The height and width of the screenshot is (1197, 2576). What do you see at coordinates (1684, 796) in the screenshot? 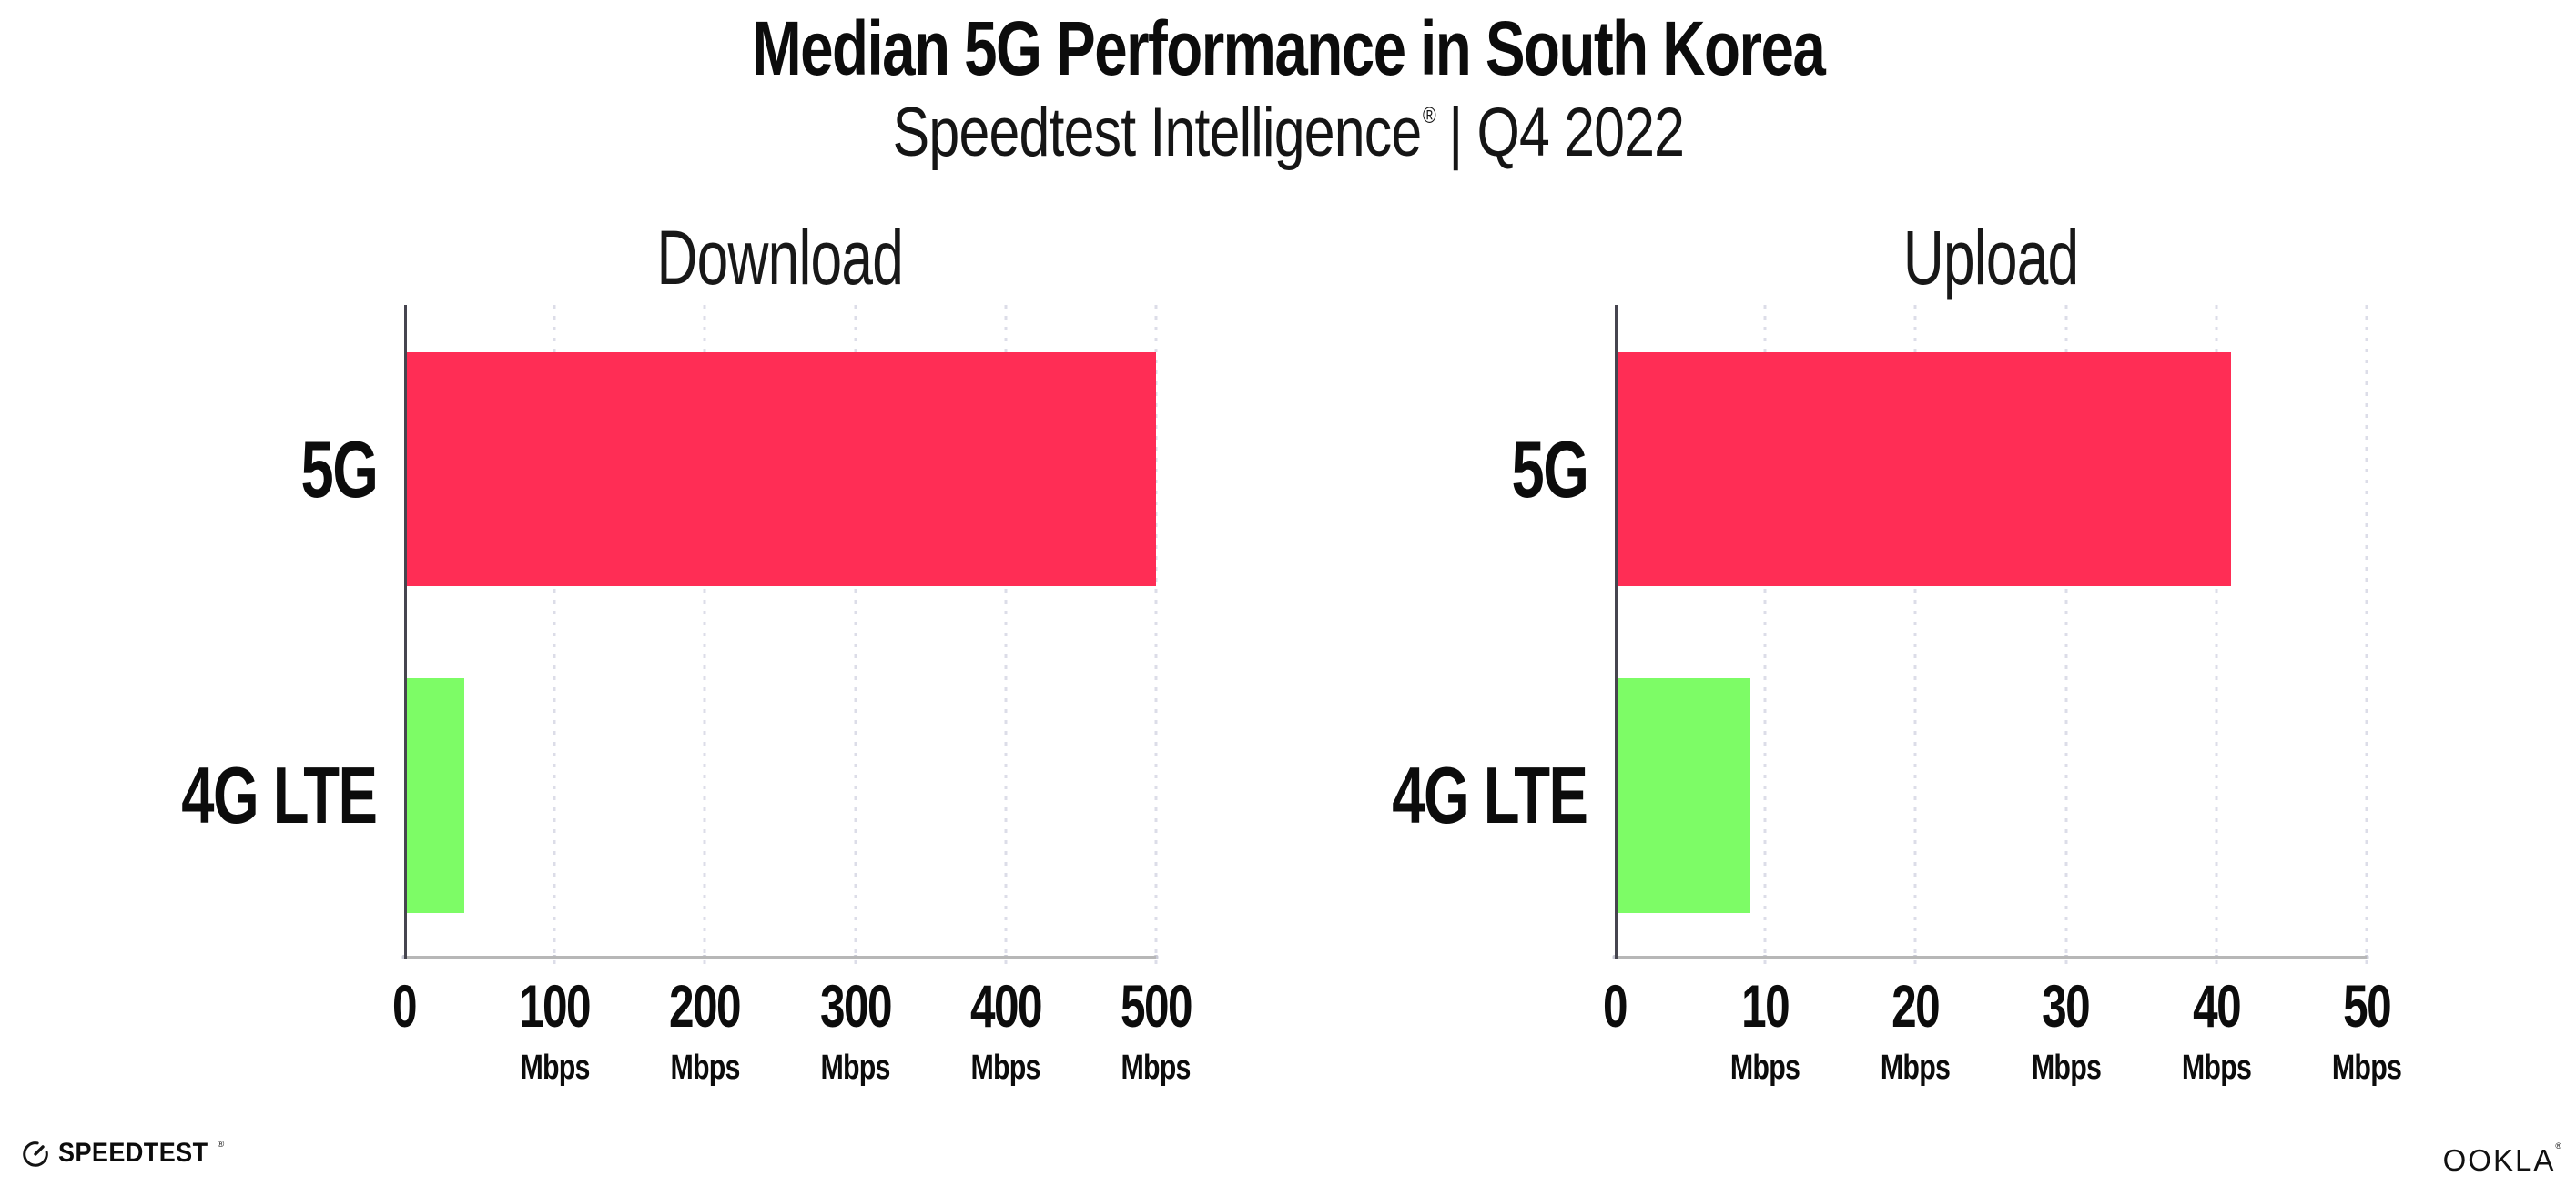
I see `bar-4g-lte-upload` at bounding box center [1684, 796].